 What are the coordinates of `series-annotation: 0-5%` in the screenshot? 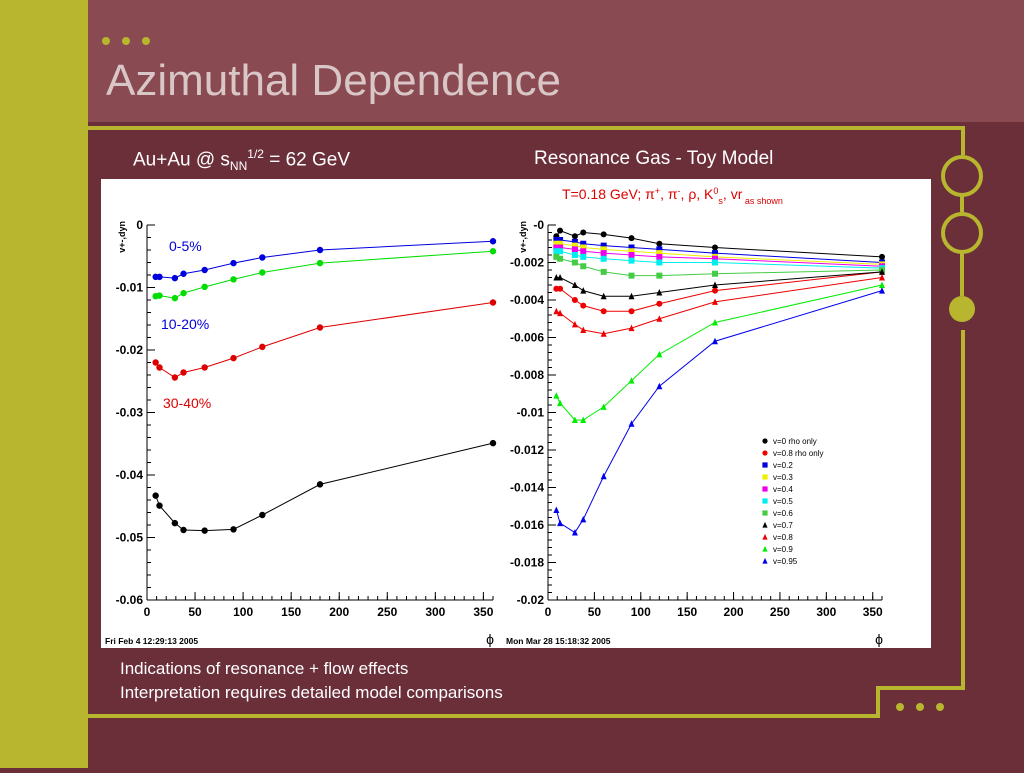 It's located at (185, 246).